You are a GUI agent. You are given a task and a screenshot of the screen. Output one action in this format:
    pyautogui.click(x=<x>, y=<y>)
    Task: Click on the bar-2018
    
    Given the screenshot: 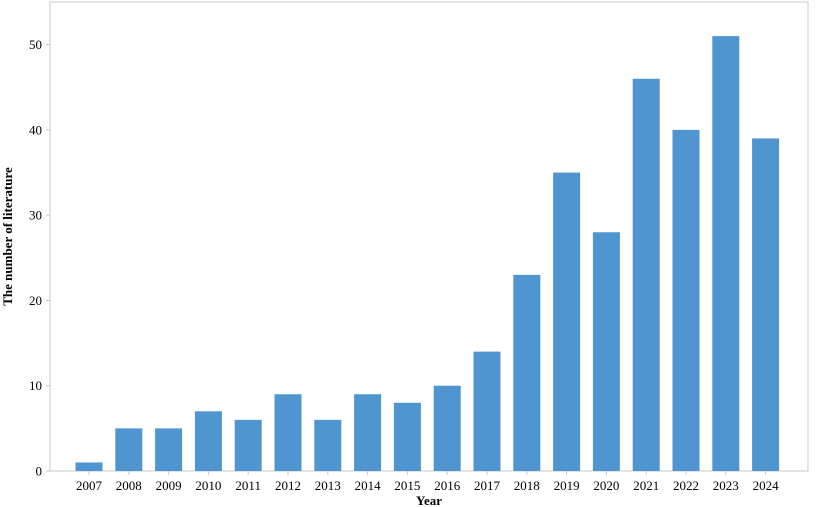 What is the action you would take?
    pyautogui.click(x=527, y=372)
    